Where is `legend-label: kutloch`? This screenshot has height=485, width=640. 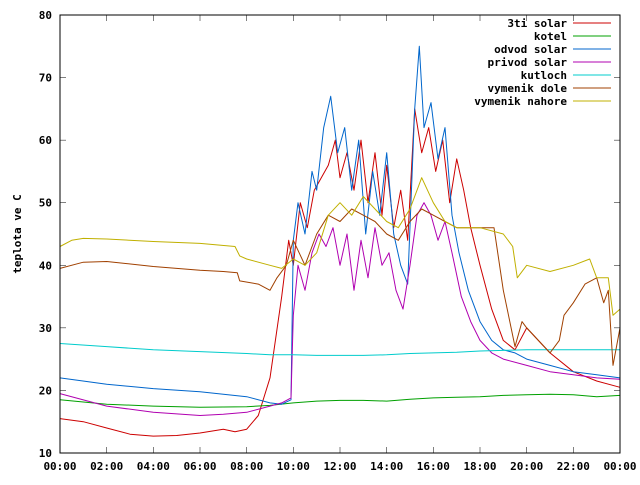
legend-label: kutloch is located at coordinates (544, 75).